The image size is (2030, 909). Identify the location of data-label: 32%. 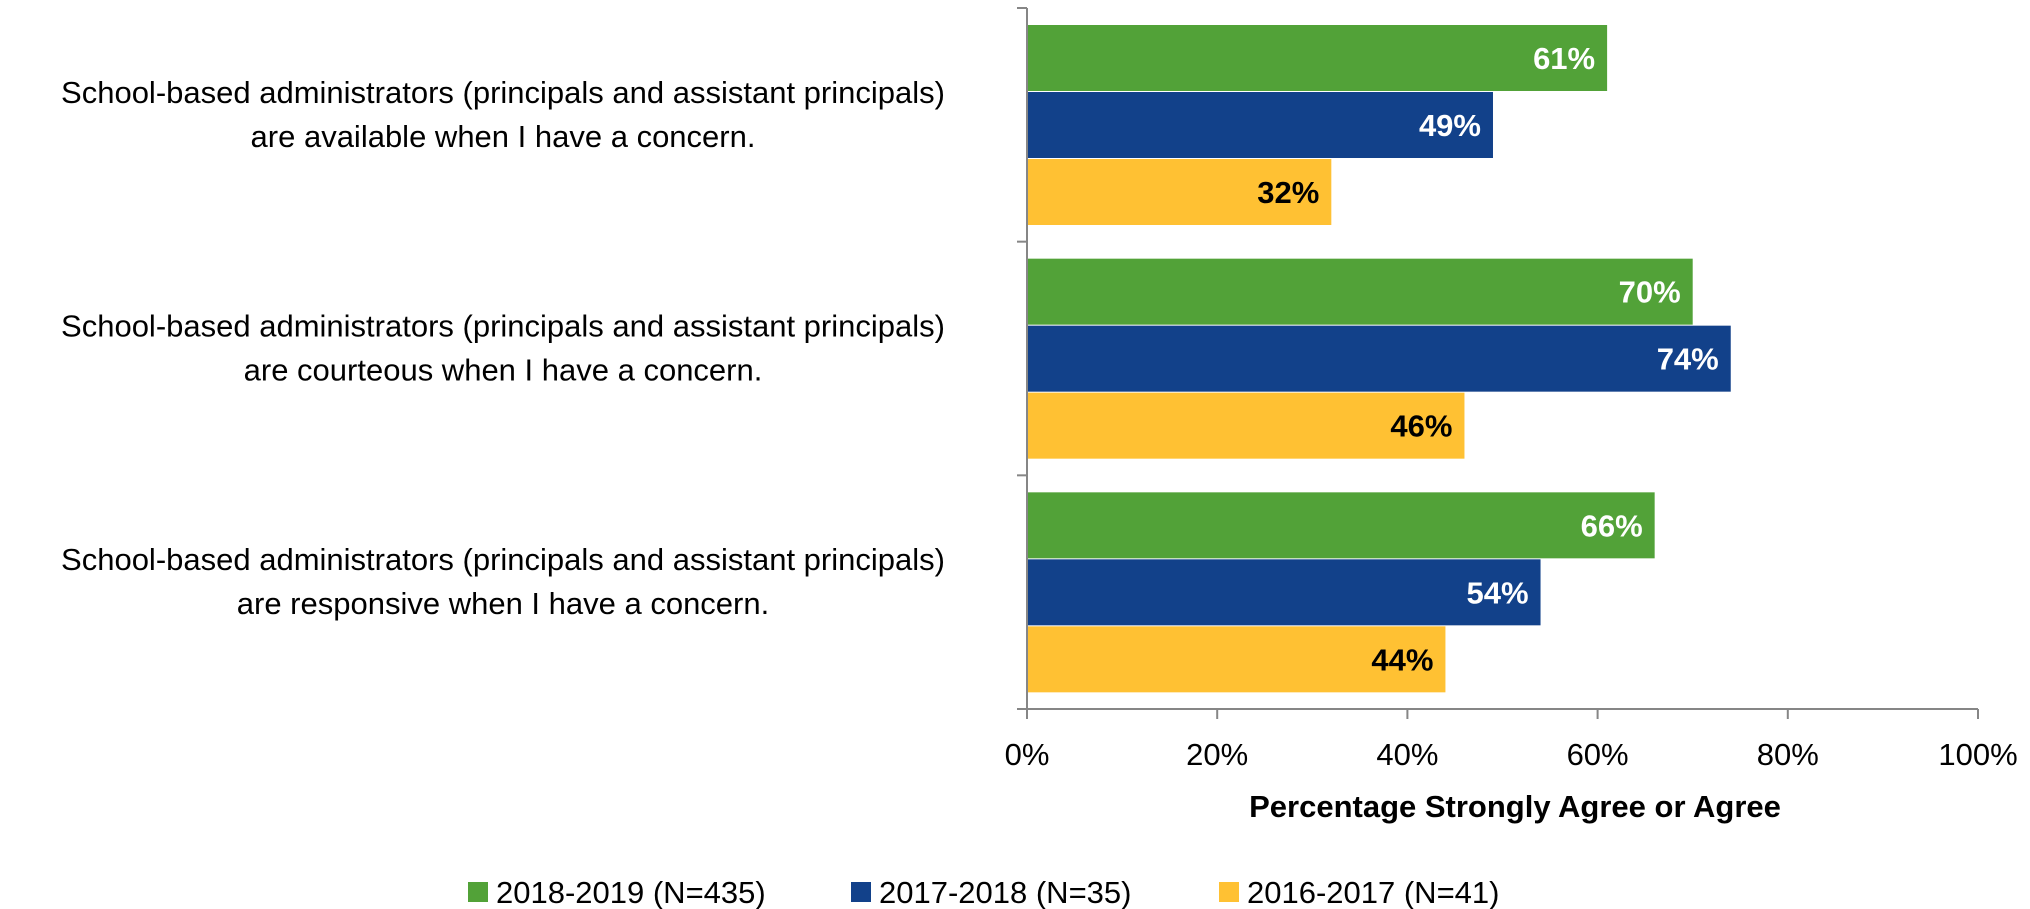
(1288, 192).